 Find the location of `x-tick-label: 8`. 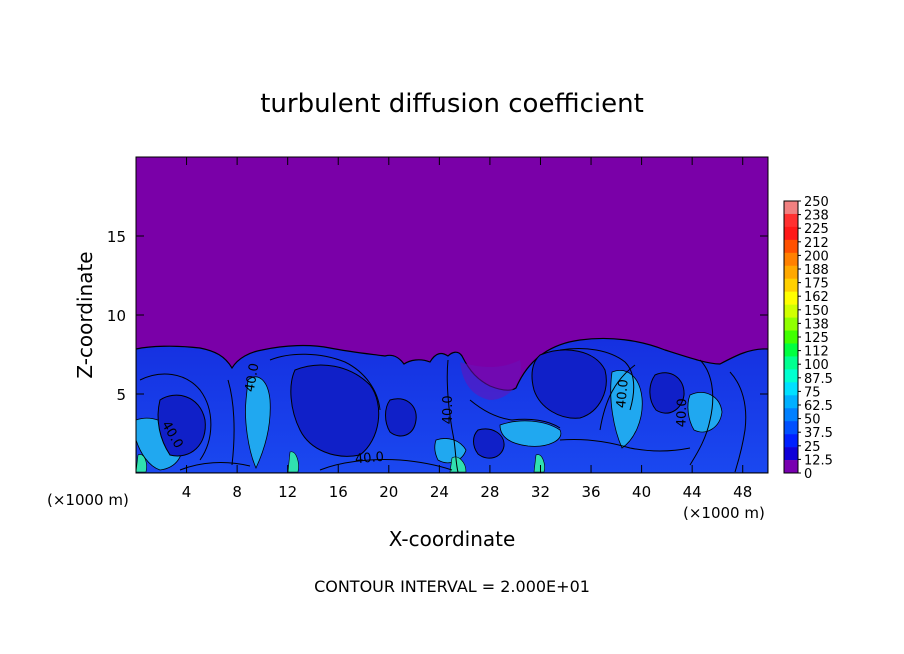

x-tick-label: 8 is located at coordinates (237, 492).